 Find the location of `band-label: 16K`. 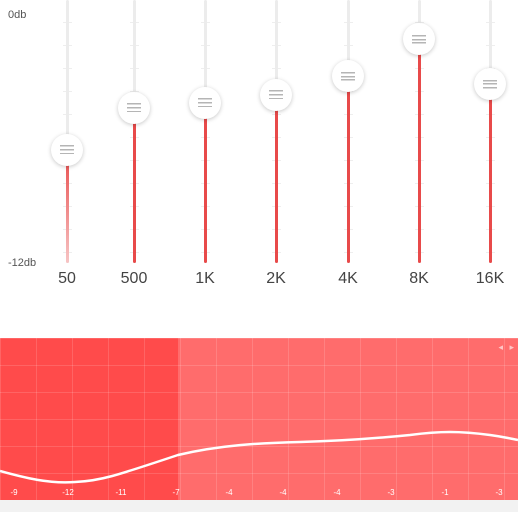

band-label: 16K is located at coordinates (490, 278).